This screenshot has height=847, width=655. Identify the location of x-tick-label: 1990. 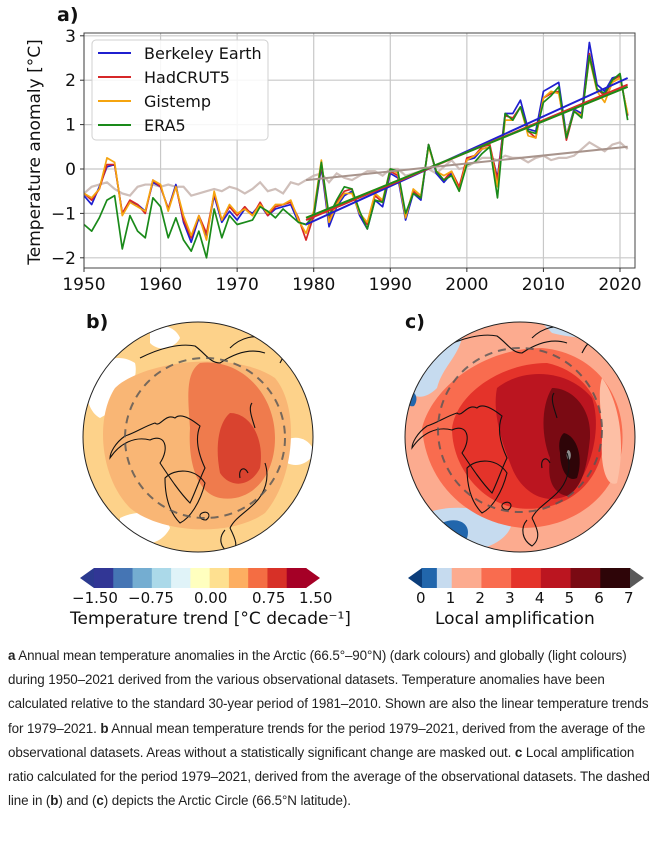
(390, 285).